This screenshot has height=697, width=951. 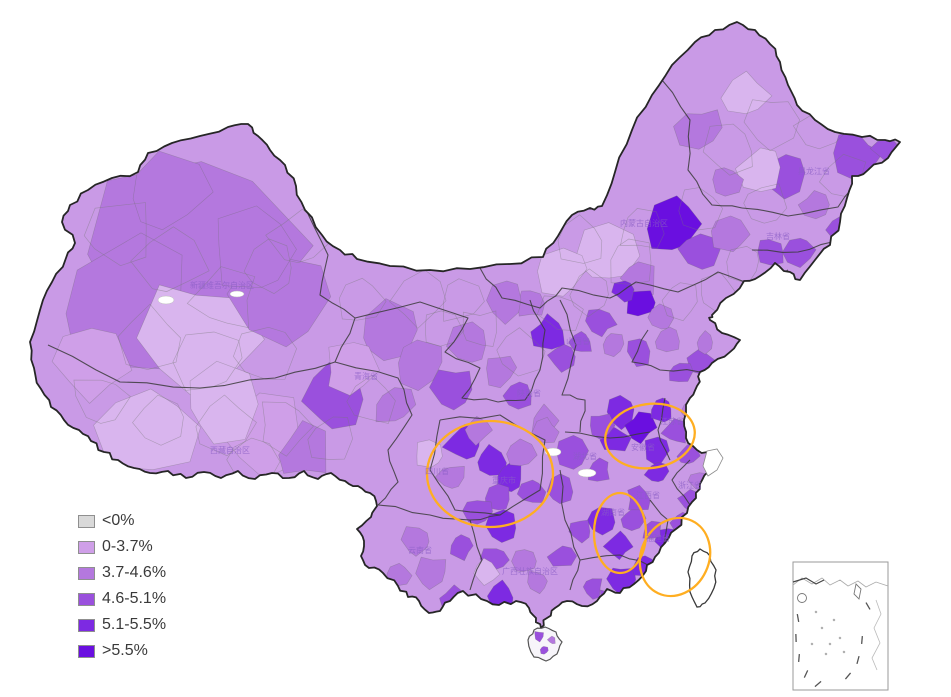 What do you see at coordinates (644, 223) in the screenshot?
I see `province-label: 内蒙古自治区` at bounding box center [644, 223].